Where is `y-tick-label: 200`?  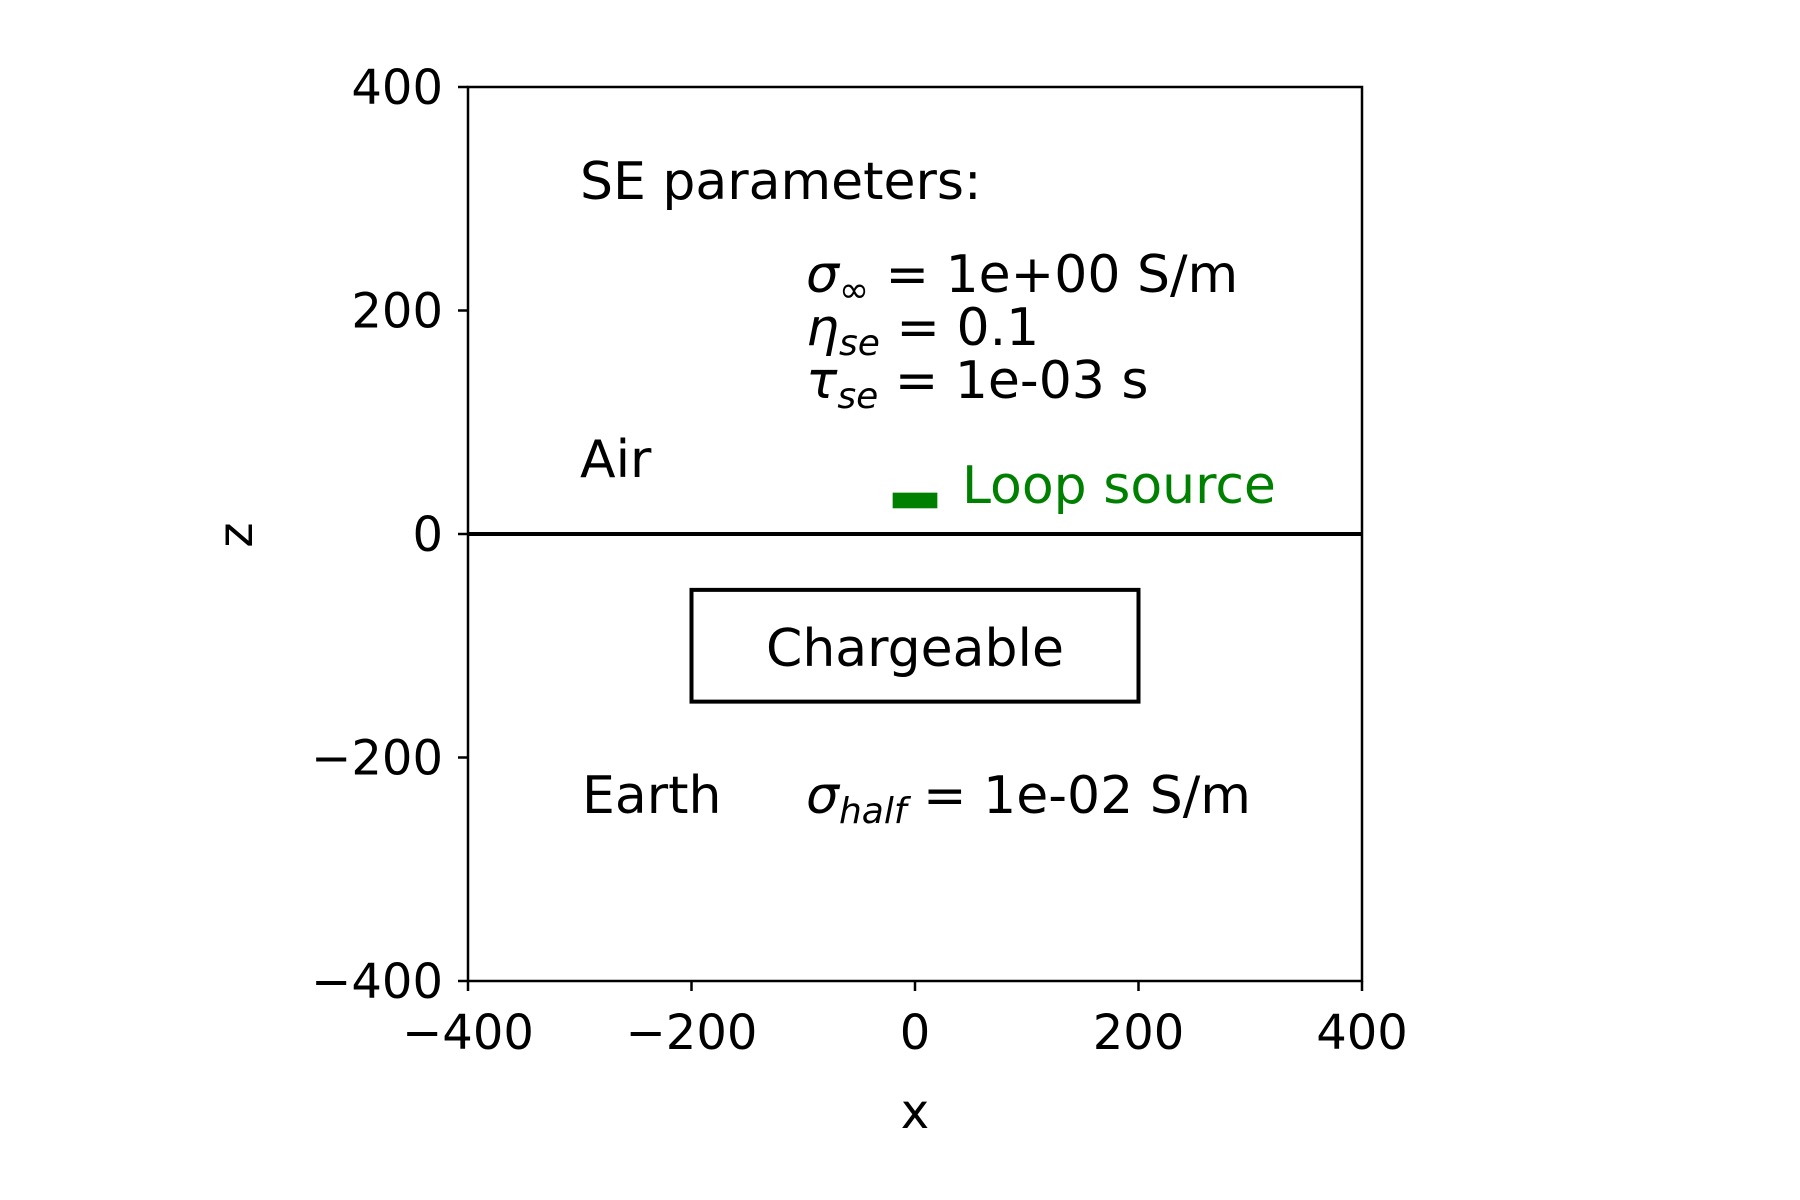 y-tick-label: 200 is located at coordinates (397, 312).